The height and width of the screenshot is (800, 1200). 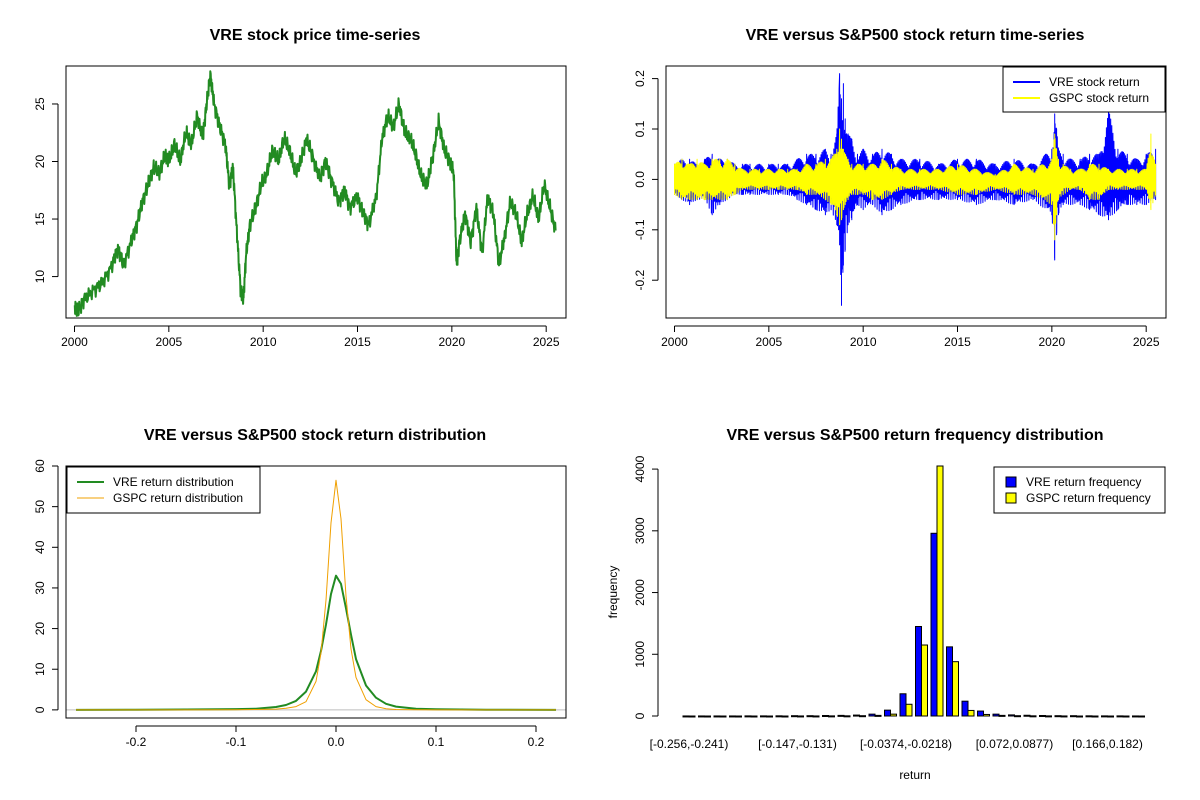 I want to click on returns-legend-box, so click(x=1084, y=89).